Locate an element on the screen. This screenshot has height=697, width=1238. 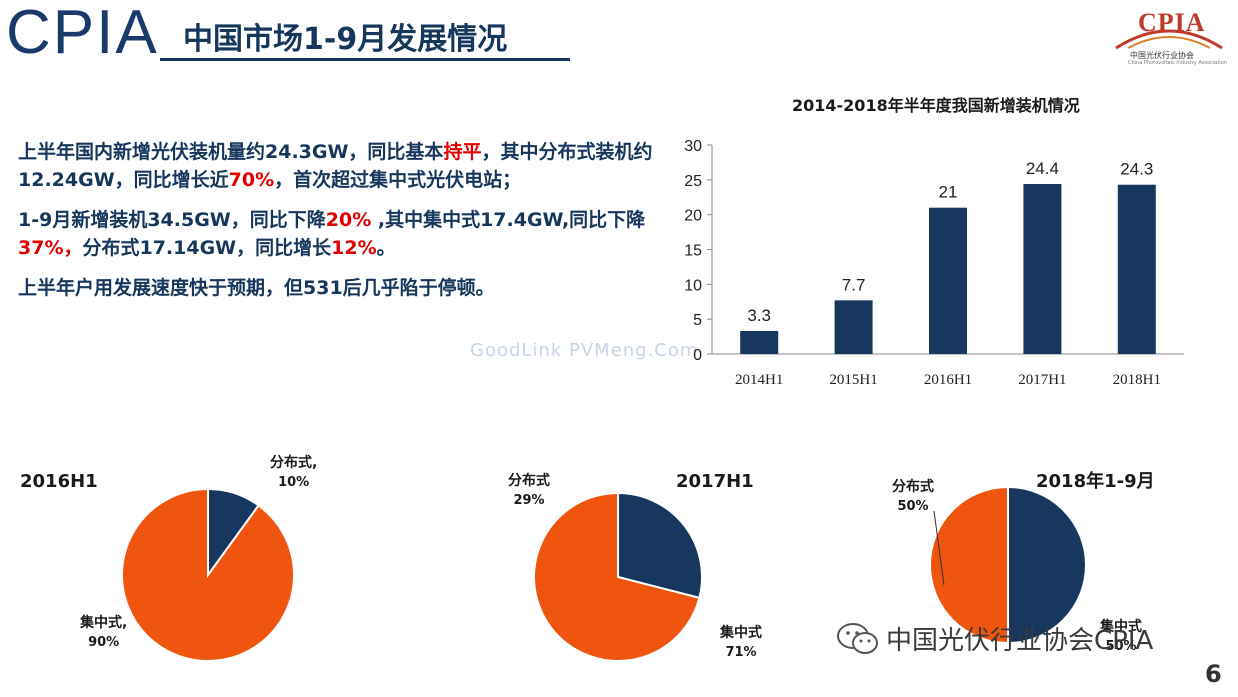
y-tick-label: 20 is located at coordinates (693, 216).